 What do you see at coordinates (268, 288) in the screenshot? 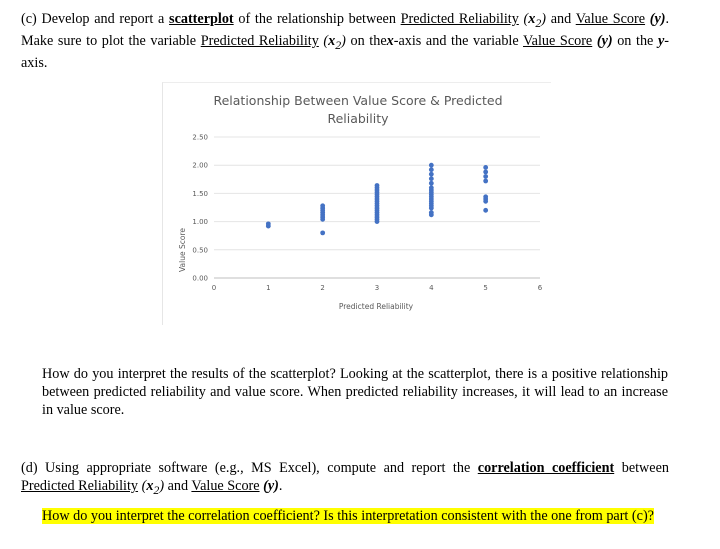
I see `x-tick-label: 1` at bounding box center [268, 288].